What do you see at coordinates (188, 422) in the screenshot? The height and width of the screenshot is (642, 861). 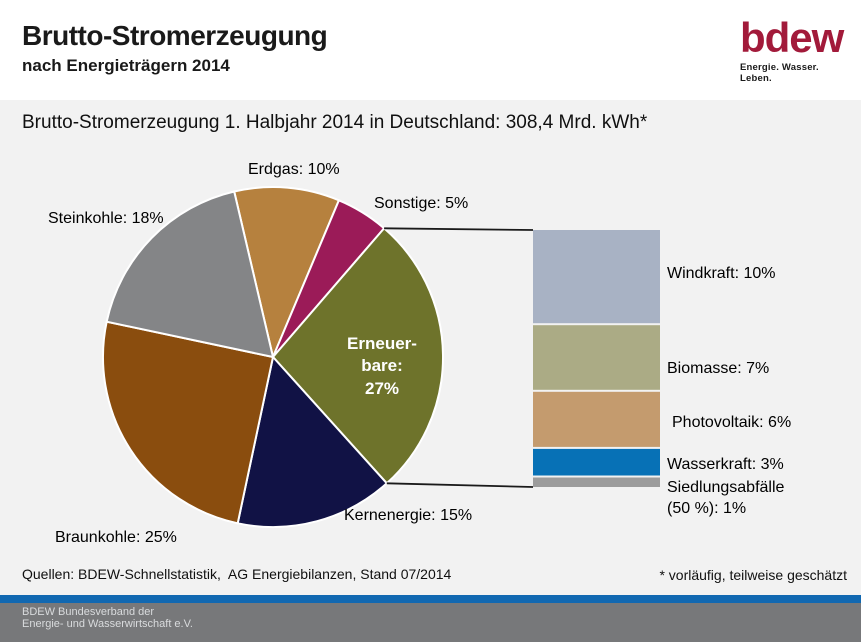 I see `pie-slice-braunkohle` at bounding box center [188, 422].